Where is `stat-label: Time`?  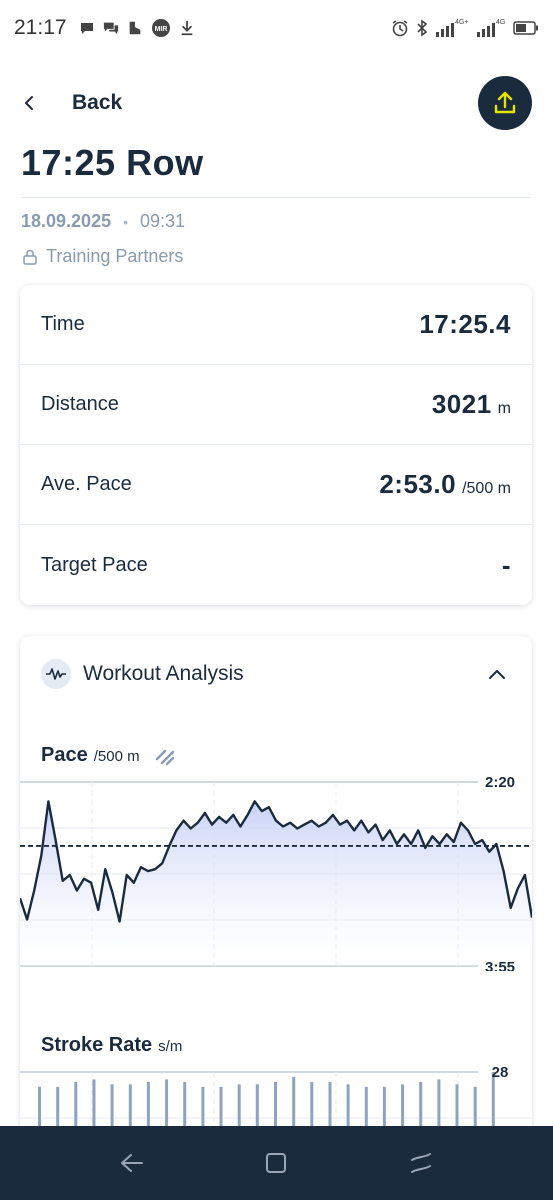
stat-label: Time is located at coordinates (63, 324).